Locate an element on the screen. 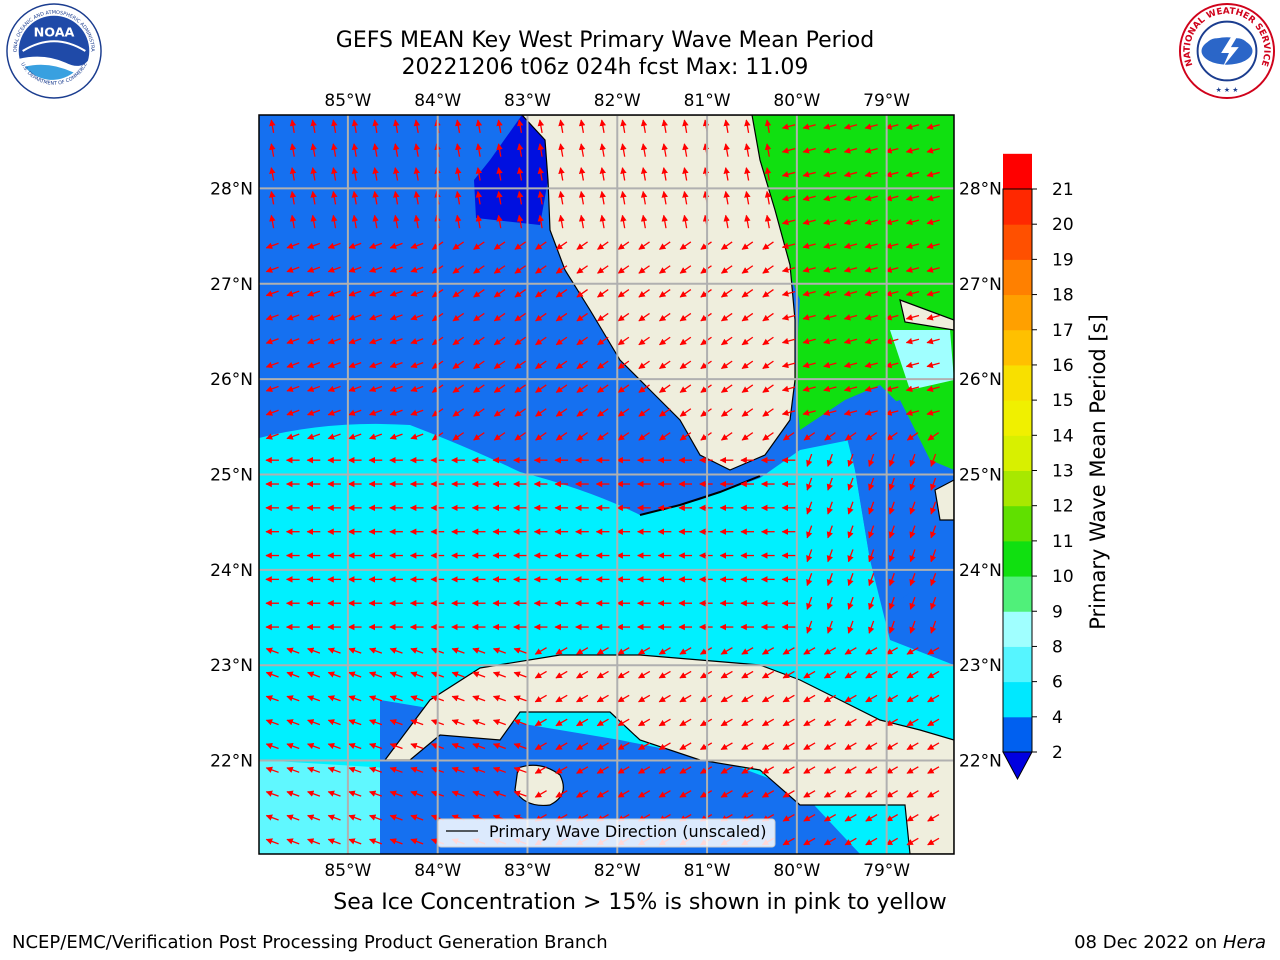 The image size is (1280, 960). colorbar-tick-label: 21 is located at coordinates (1063, 190).